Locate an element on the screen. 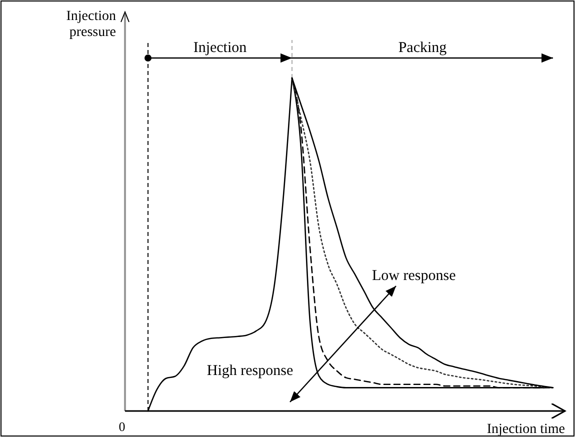 This screenshot has height=437, width=575. annotation: Low response is located at coordinates (414, 276).